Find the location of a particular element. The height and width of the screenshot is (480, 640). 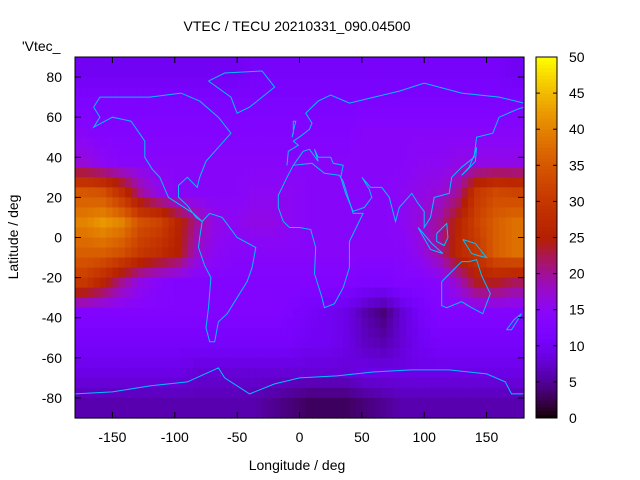

y-tick-label: -40 is located at coordinates (52, 318).